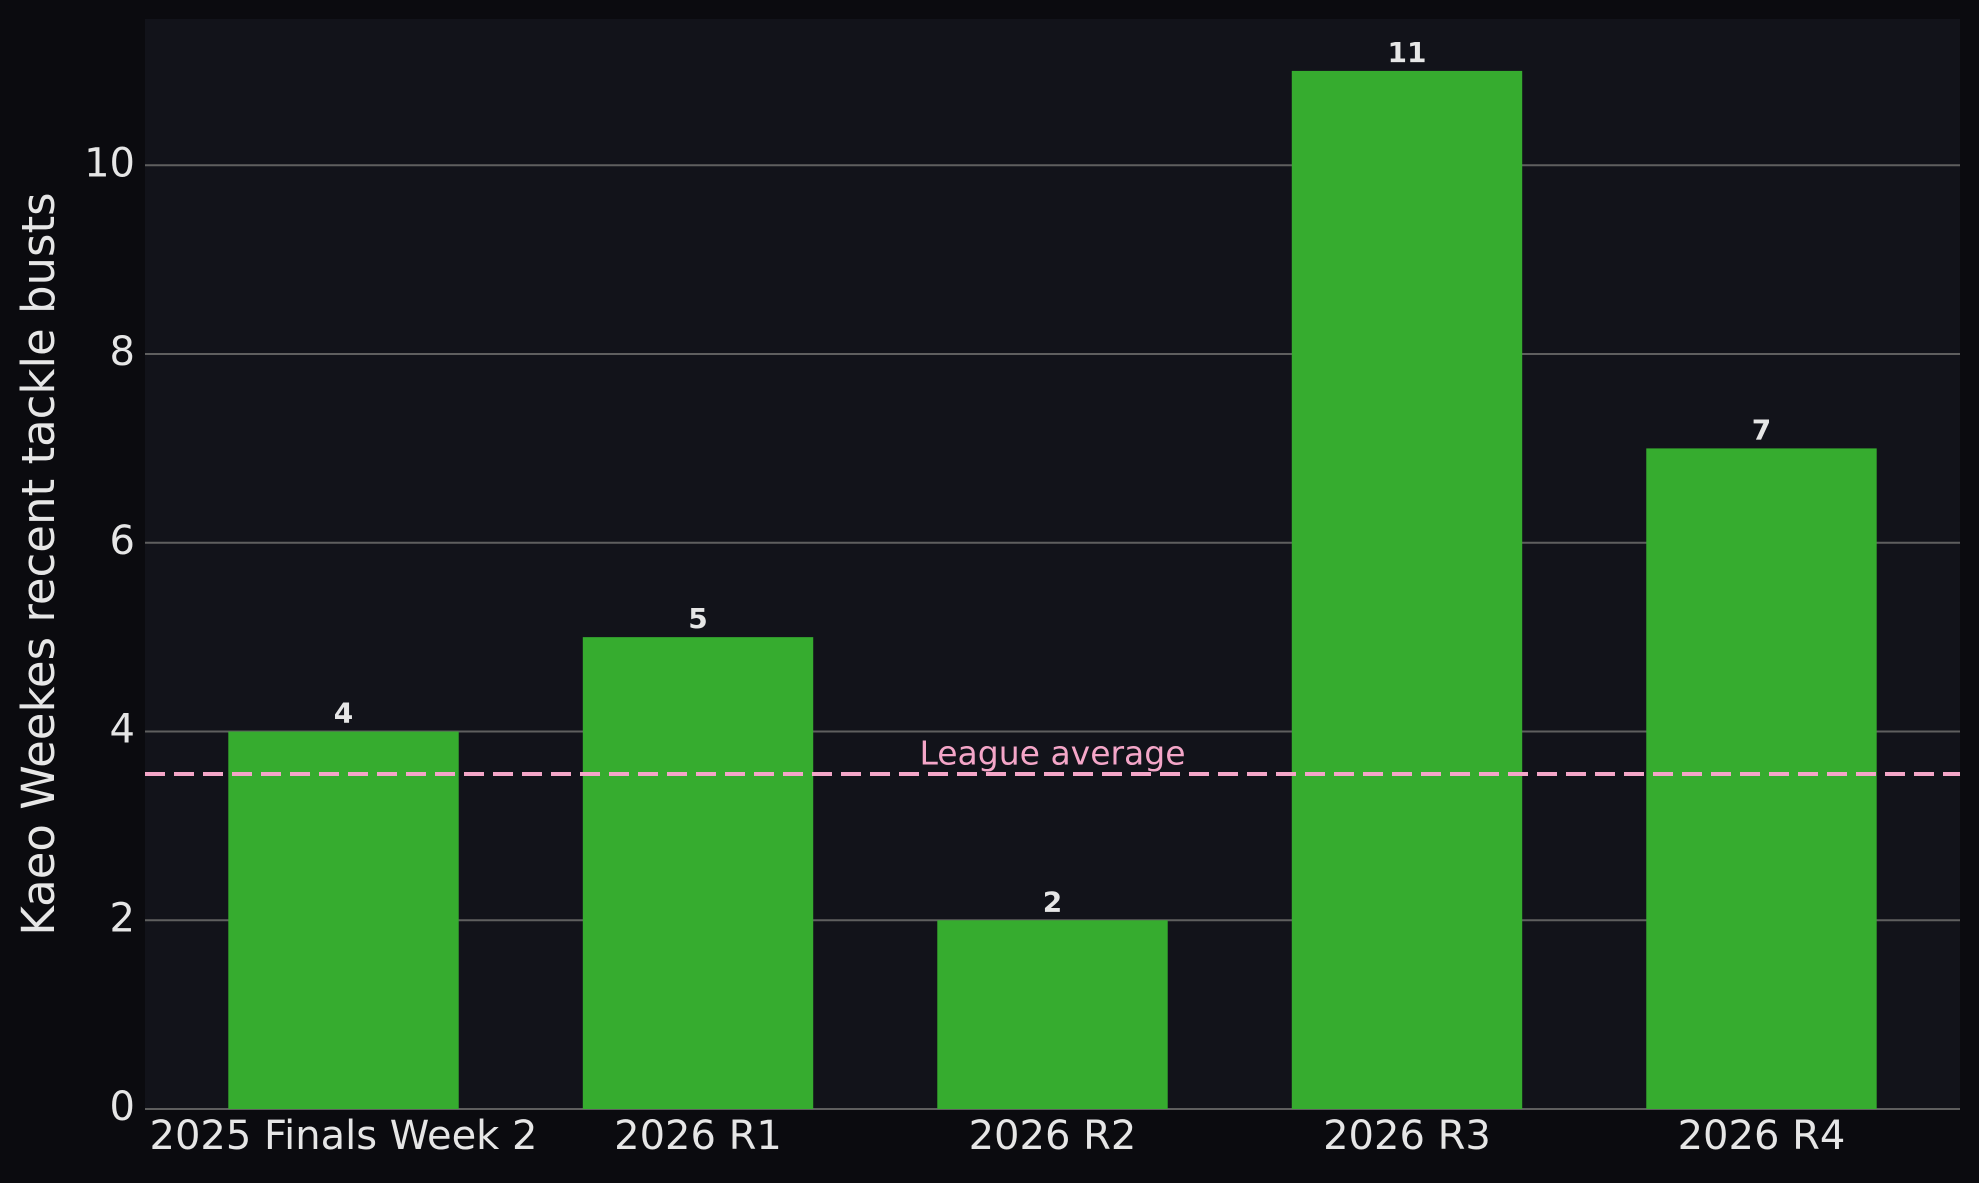  I want to click on value-label: 7, so click(1761, 429).